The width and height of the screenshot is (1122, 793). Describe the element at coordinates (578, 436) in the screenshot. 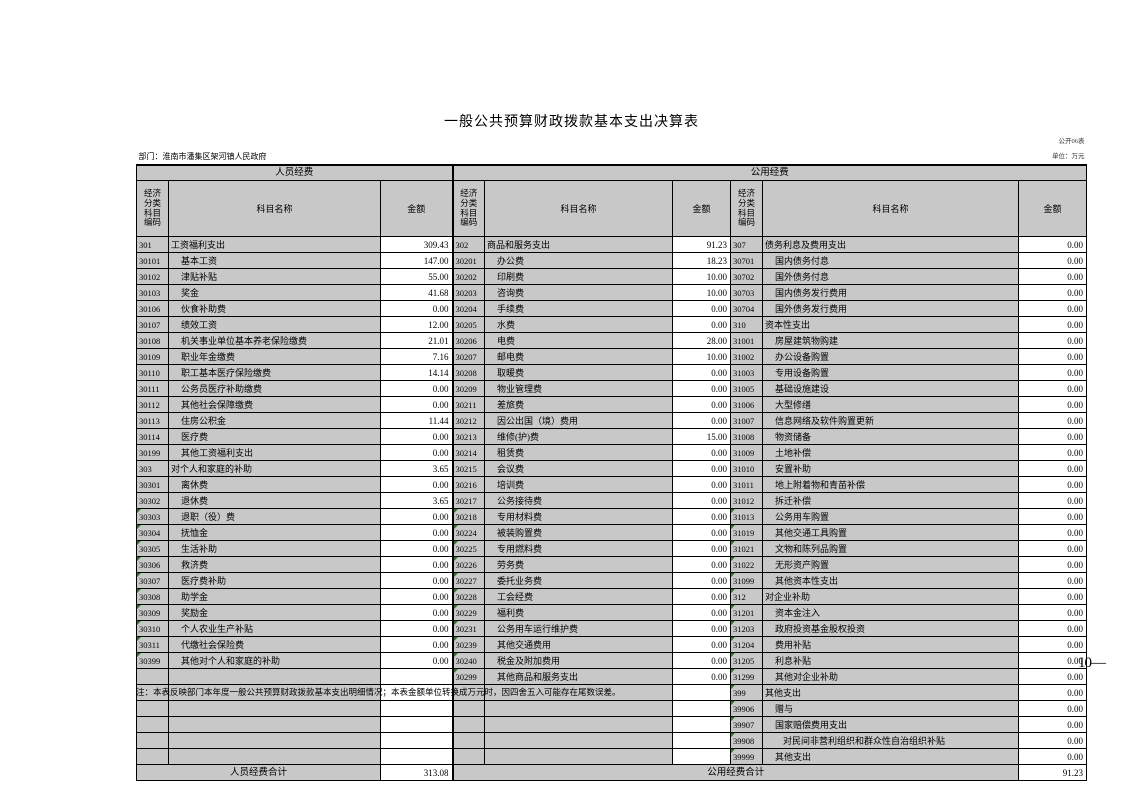

I see `row-subject-name: 维修(护)费` at that location.